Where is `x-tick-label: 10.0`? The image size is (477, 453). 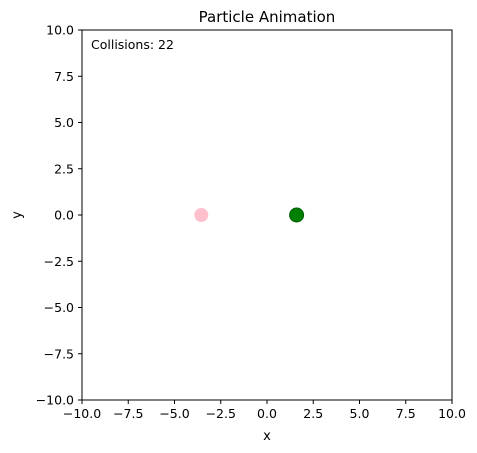
x-tick-label: 10.0 is located at coordinates (452, 413).